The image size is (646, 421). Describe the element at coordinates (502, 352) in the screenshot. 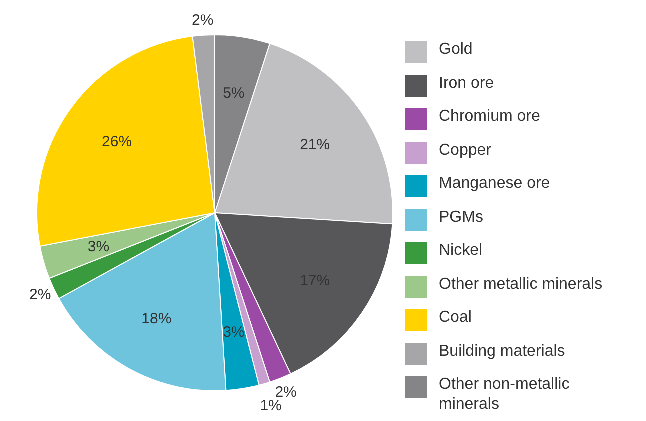

I see `legend-label: Building materials` at that location.